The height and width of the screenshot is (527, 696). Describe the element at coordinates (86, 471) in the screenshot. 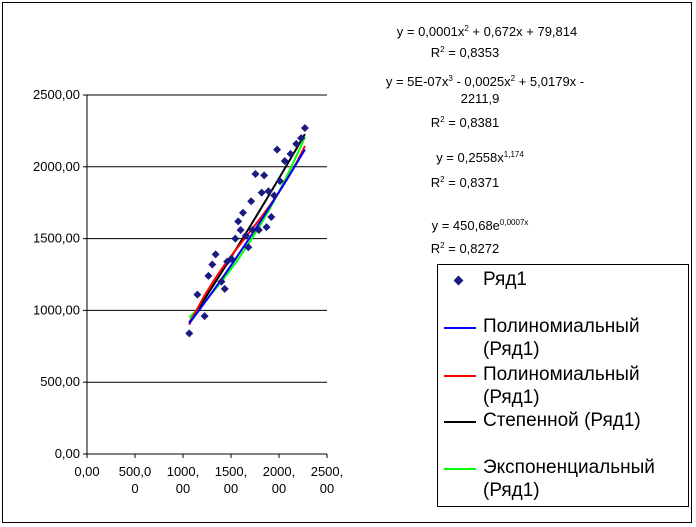

I see `x-tick-label: 0,00` at that location.